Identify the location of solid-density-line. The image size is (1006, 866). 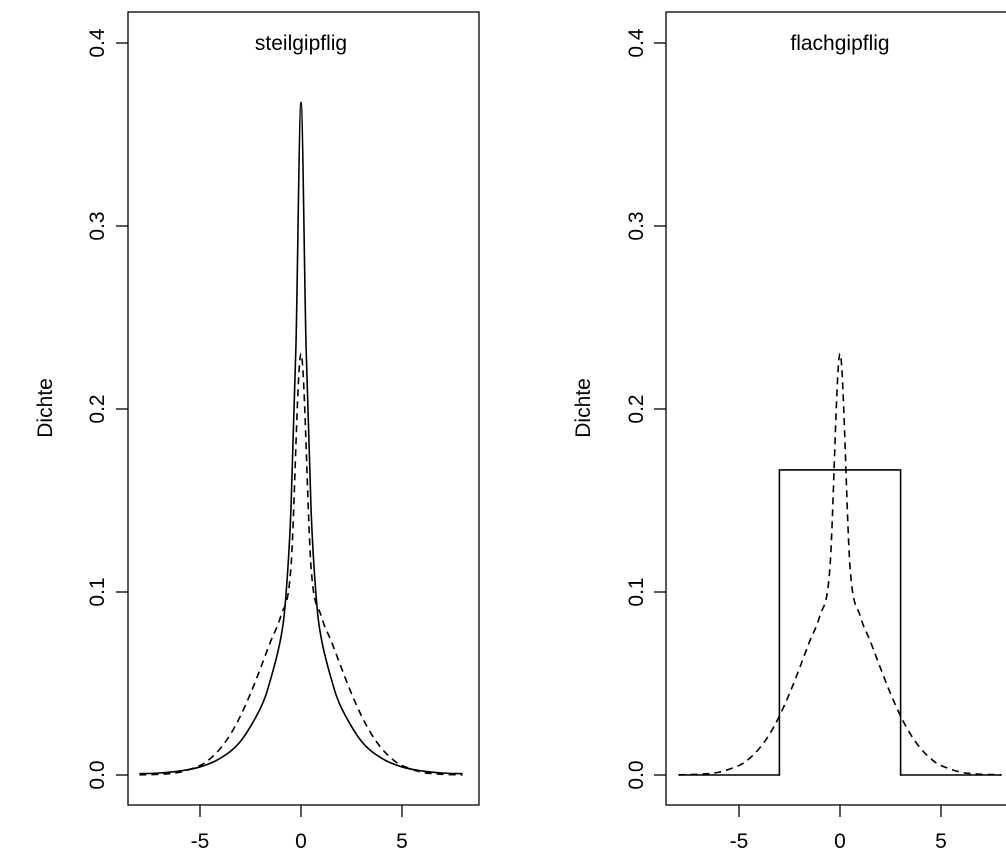
(840, 622).